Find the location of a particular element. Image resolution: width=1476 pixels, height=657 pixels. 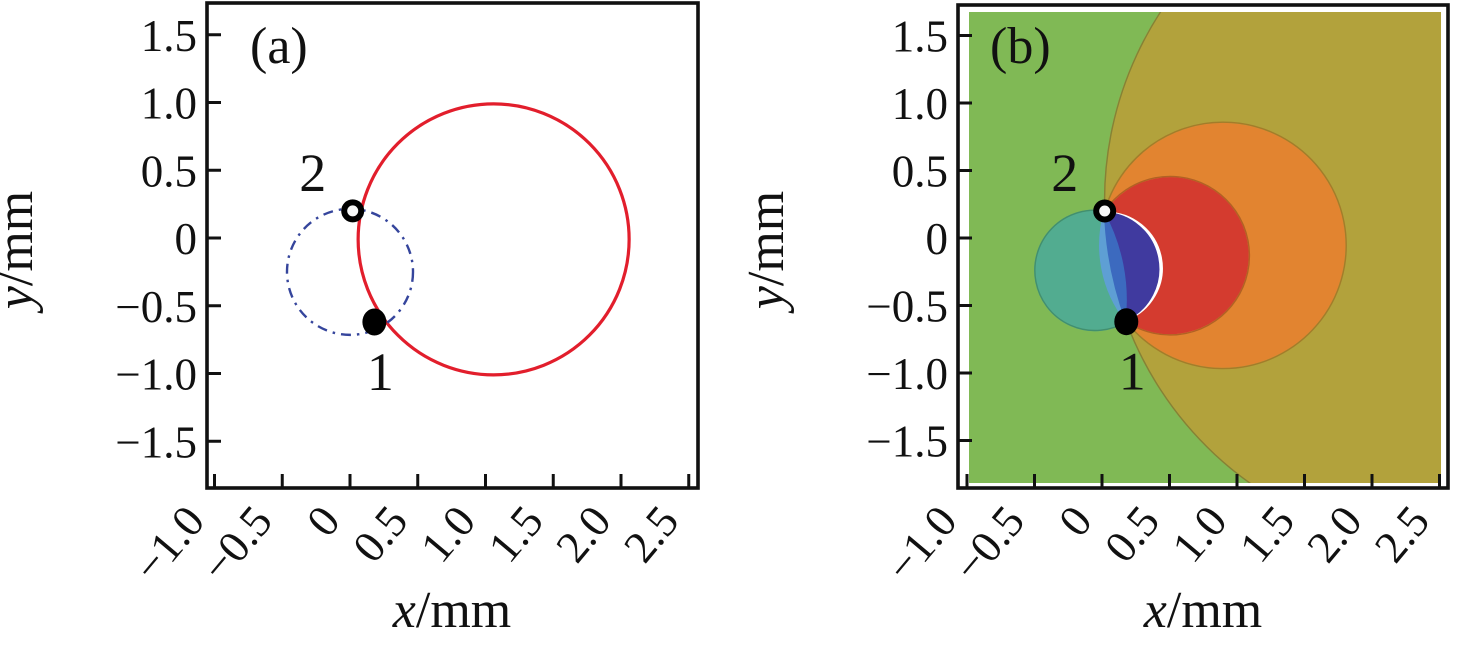

y-axis-title-a: y/mm is located at coordinates (22, 252).